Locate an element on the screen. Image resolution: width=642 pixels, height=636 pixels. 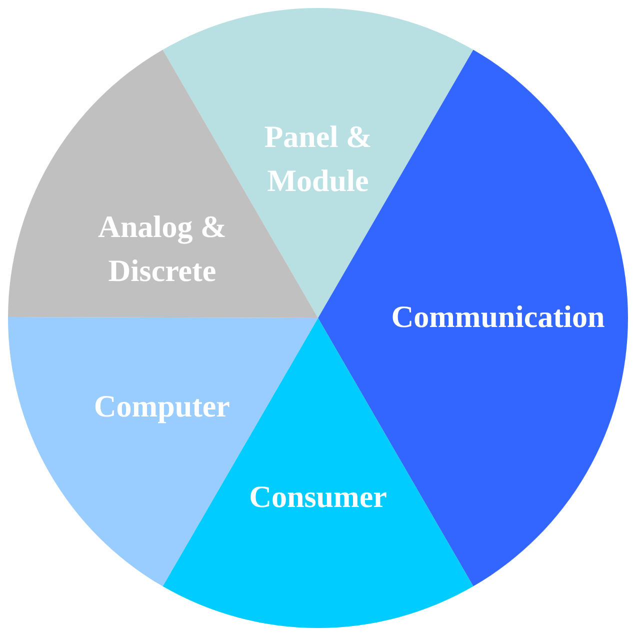
slice-label: Consumer is located at coordinates (318, 496).